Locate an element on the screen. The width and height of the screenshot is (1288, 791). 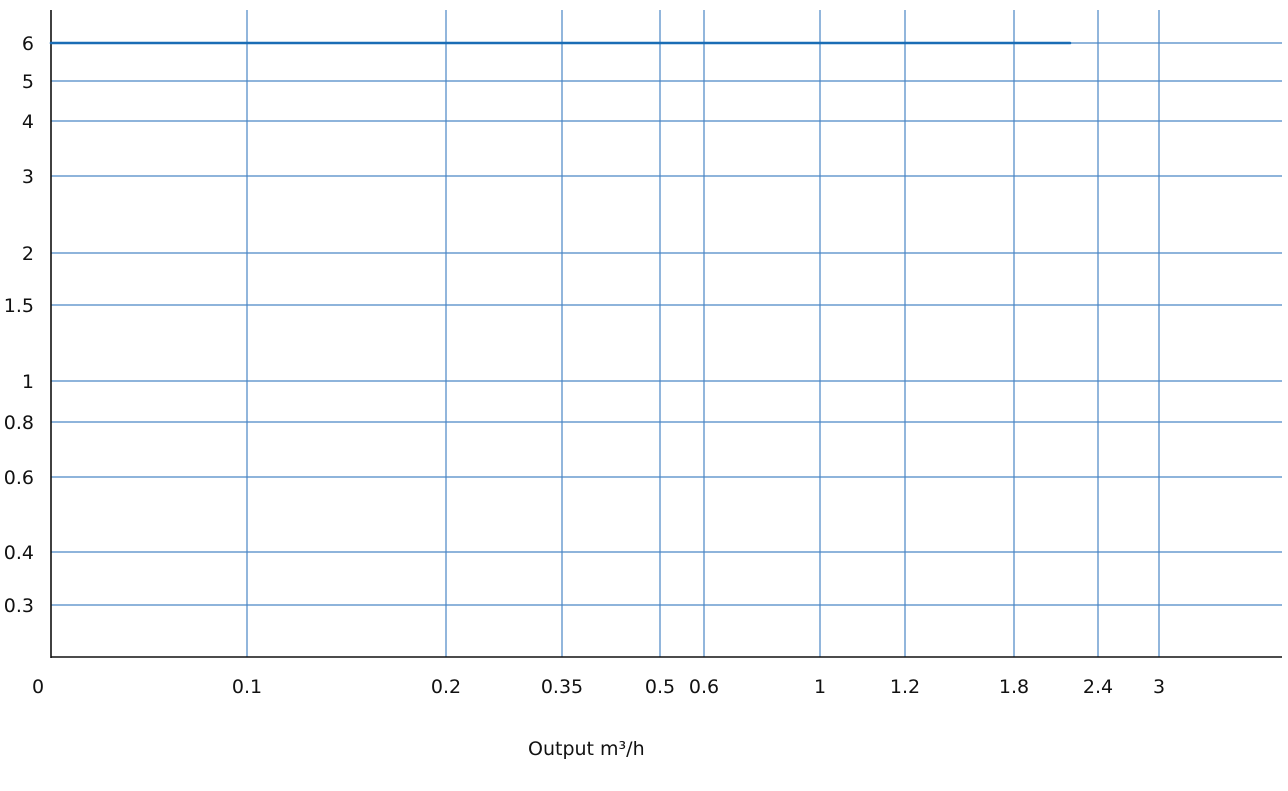
y-tick-label: 1.5 is located at coordinates (19, 306).